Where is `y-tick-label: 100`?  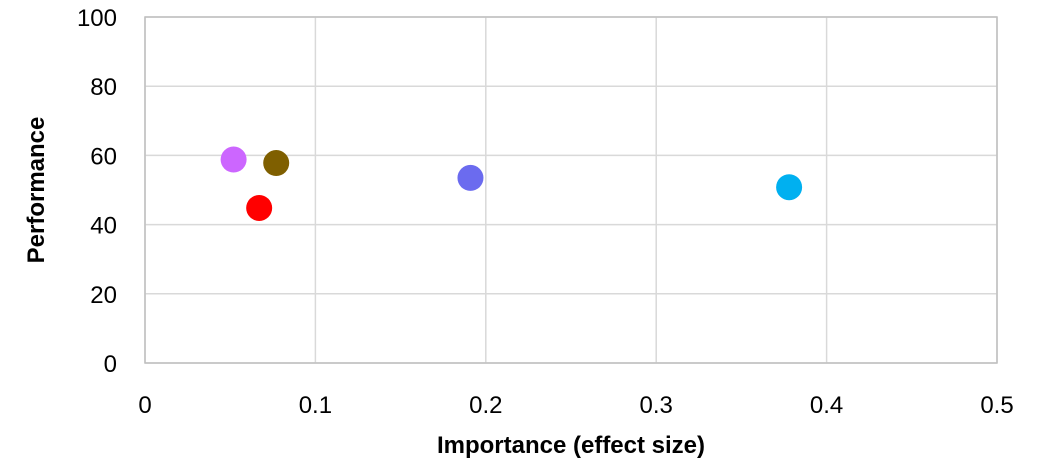 y-tick-label: 100 is located at coordinates (97, 18).